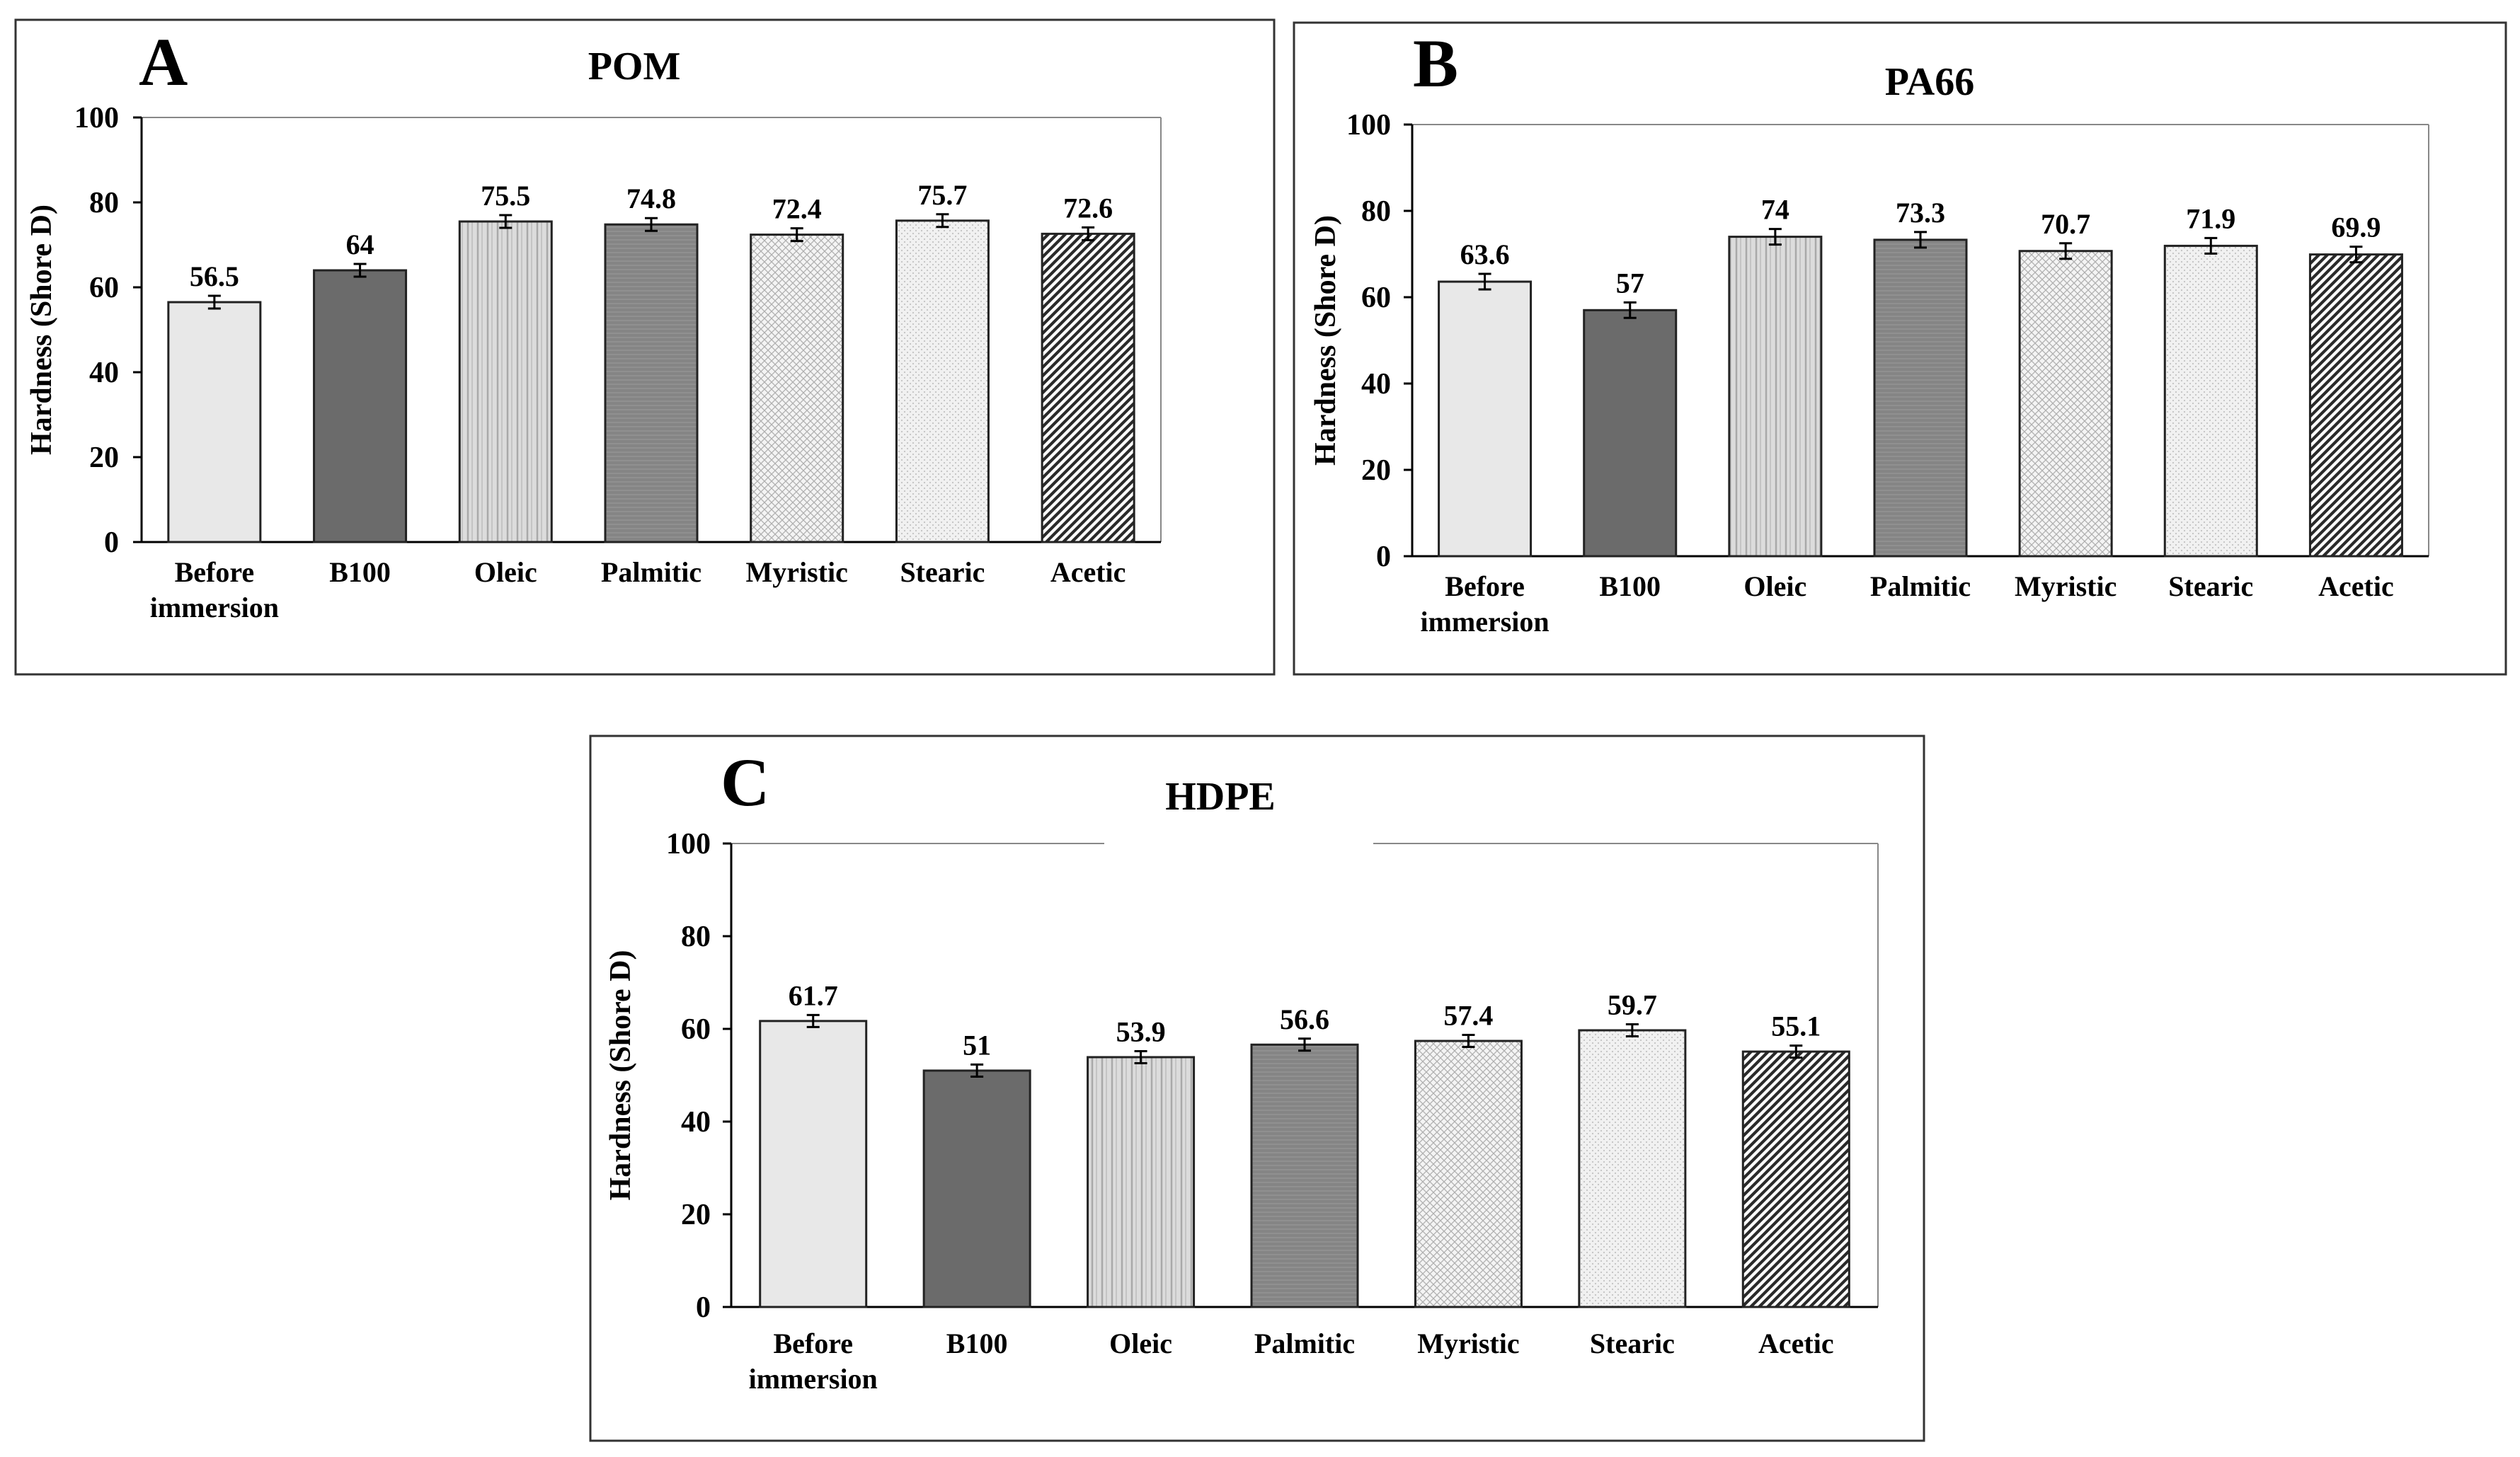  I want to click on chart-c-category-label-3: Palmitic, so click(1304, 1343).